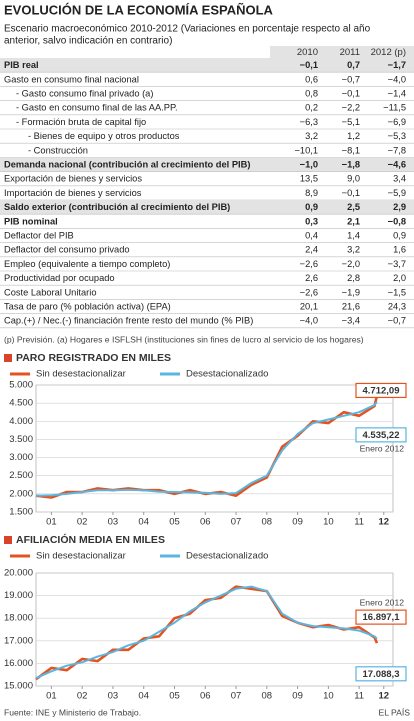 Image resolution: width=414 pixels, height=721 pixels. What do you see at coordinates (21, 475) in the screenshot?
I see `y-tick-label: 2.500` at bounding box center [21, 475].